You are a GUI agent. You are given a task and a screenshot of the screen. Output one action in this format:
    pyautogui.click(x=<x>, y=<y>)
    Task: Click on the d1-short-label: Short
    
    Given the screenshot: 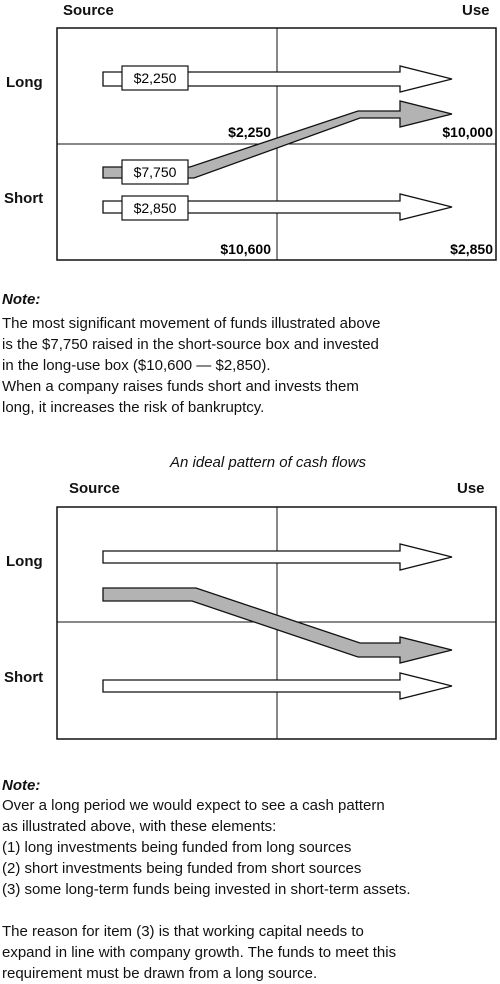 What is the action you would take?
    pyautogui.click(x=24, y=198)
    